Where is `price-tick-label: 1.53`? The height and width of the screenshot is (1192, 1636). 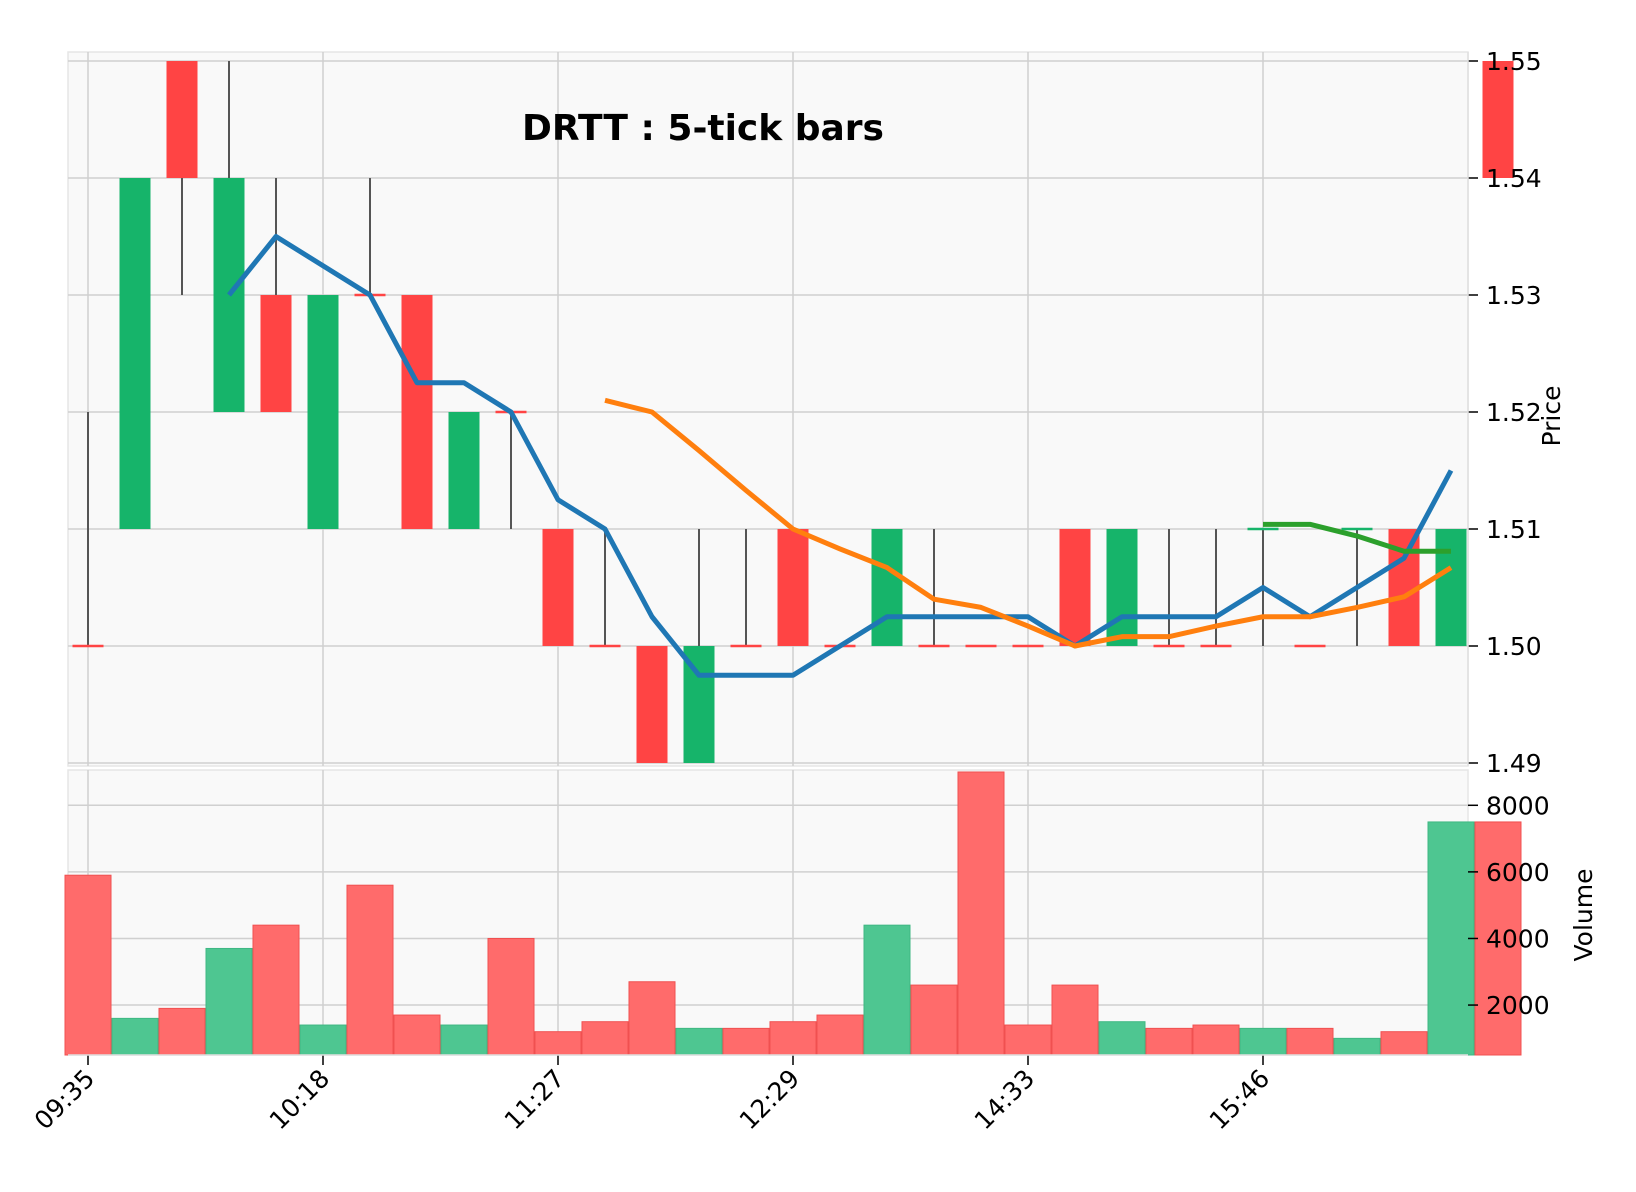
price-tick-label: 1.53 is located at coordinates (1514, 295).